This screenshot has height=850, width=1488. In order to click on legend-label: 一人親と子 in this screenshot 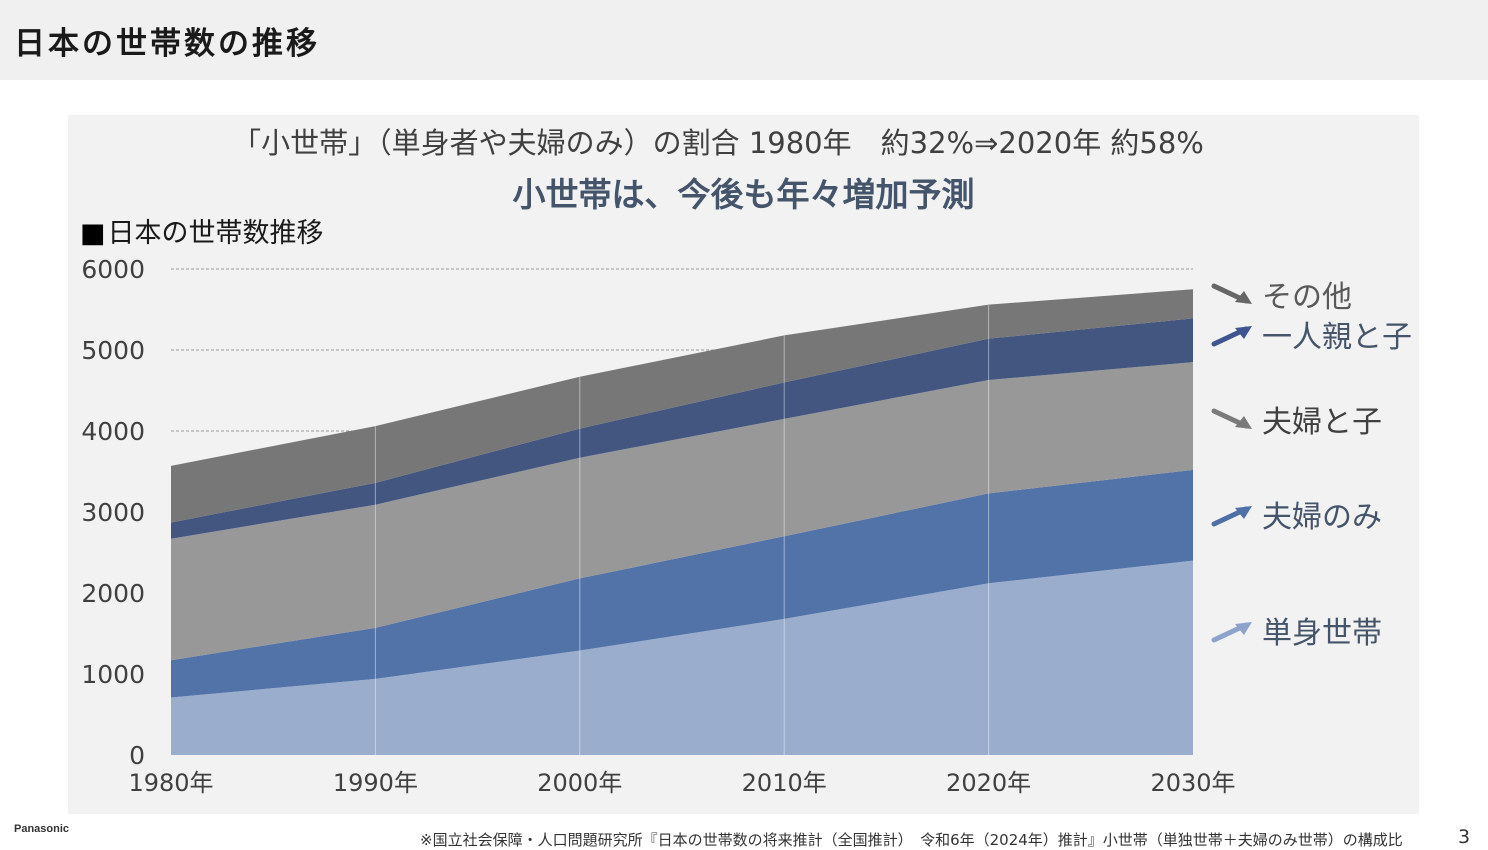, I will do `click(1337, 337)`.